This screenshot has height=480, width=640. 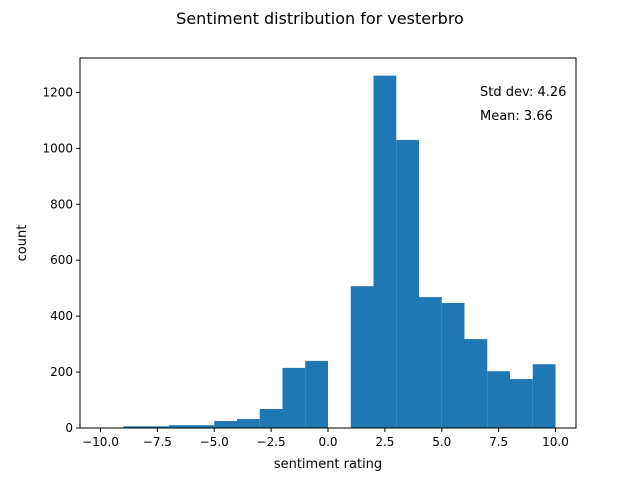 What do you see at coordinates (320, 18) in the screenshot?
I see `chart-title: Sentiment distribution for vesterbro` at bounding box center [320, 18].